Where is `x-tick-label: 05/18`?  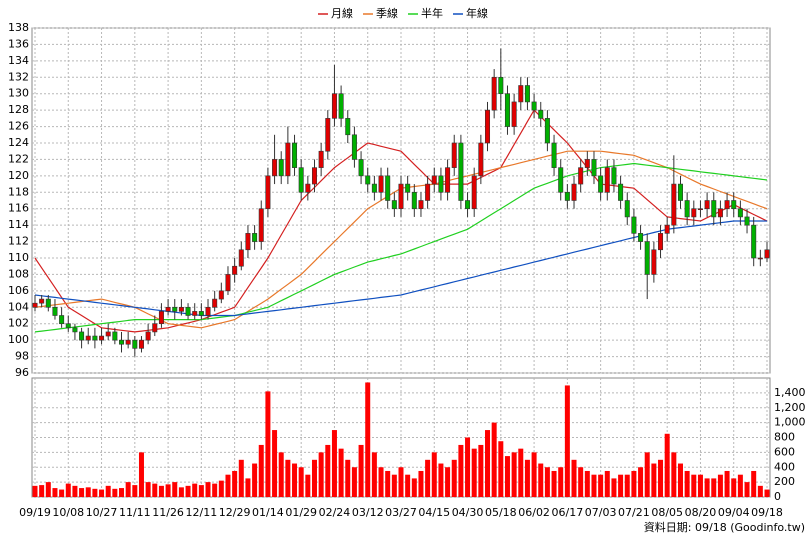 x-tick-label: 05/18 is located at coordinates (501, 512).